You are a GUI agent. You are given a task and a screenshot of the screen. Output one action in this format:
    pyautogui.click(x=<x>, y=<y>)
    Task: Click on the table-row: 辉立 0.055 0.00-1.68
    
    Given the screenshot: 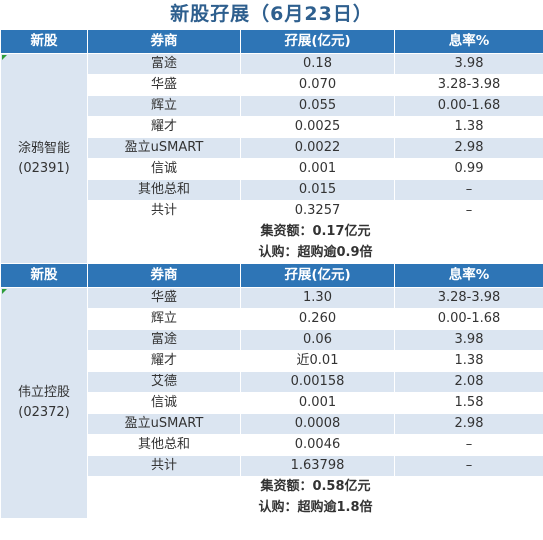 What is the action you would take?
    pyautogui.click(x=272, y=106)
    